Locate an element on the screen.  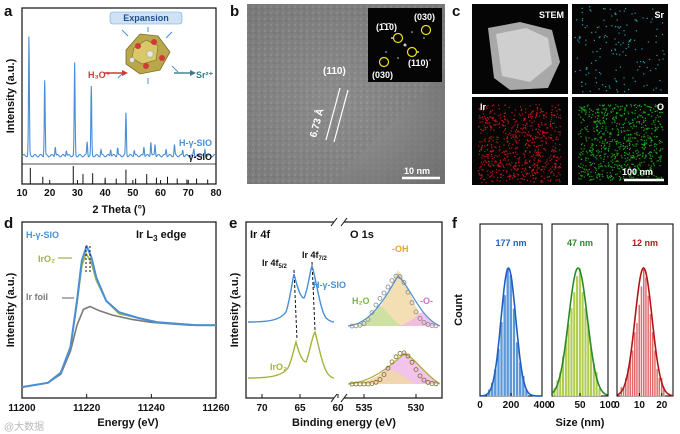
crystal-structure-icon is located at coordinates (148, 54).